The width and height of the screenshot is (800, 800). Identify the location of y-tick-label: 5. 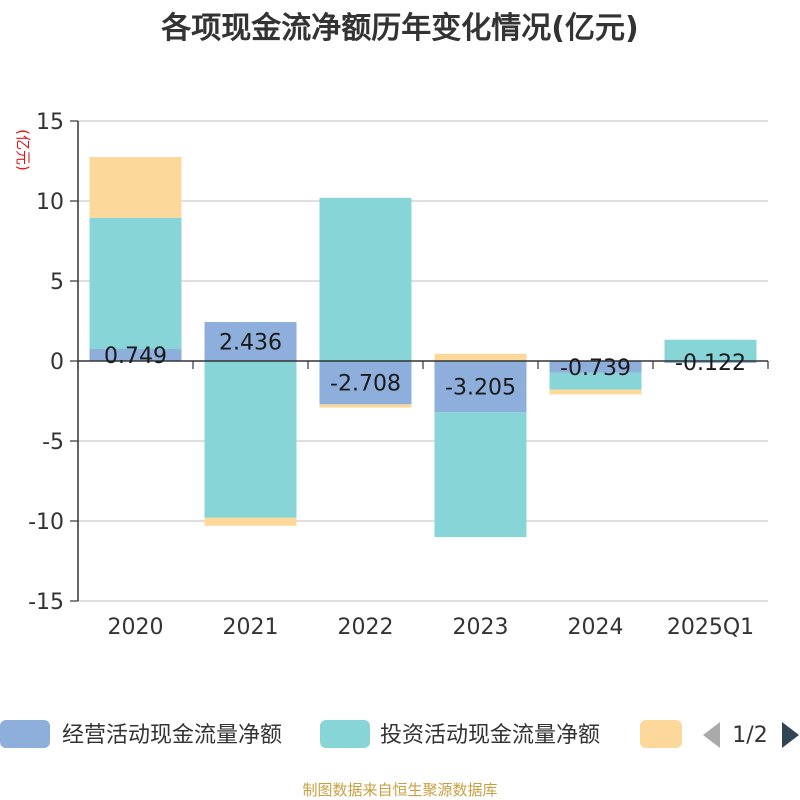
(57, 282).